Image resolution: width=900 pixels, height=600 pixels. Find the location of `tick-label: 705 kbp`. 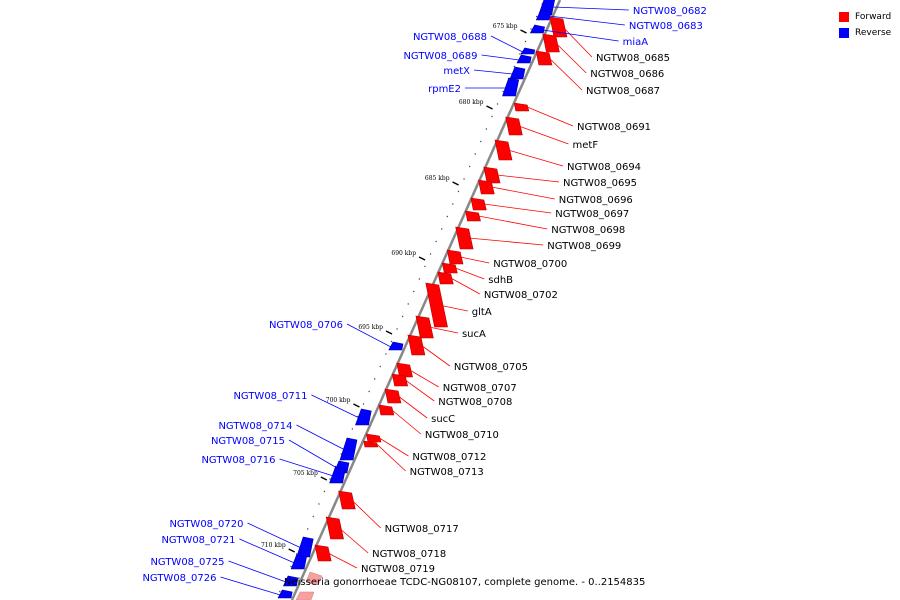

tick-label: 705 kbp is located at coordinates (305, 473).